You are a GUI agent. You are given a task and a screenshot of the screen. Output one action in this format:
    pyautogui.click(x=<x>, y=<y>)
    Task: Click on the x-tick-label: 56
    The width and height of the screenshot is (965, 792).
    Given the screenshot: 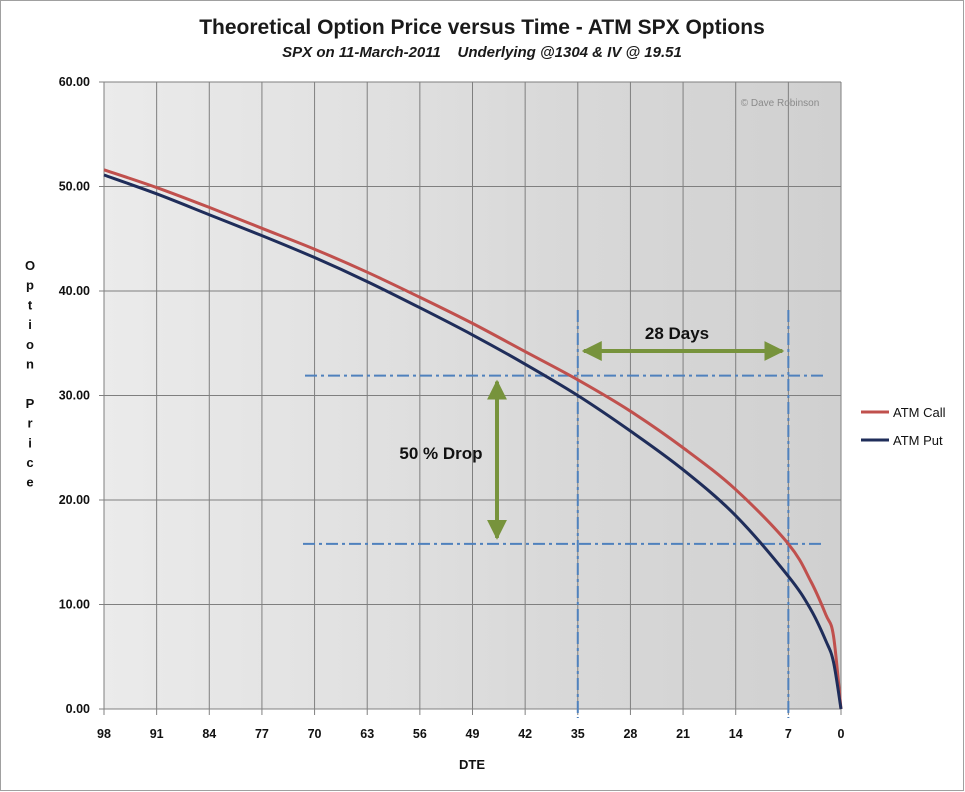 What is the action you would take?
    pyautogui.click(x=420, y=734)
    